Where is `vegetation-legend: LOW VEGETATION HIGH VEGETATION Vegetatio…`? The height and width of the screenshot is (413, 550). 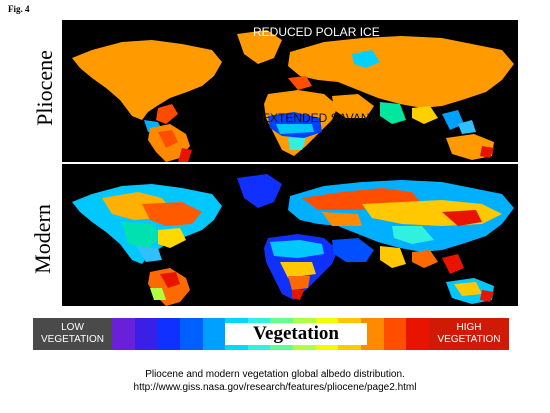
vegetation-legend: LOW VEGETATION HIGH VEGETATION Vegetatio… is located at coordinates (271, 334).